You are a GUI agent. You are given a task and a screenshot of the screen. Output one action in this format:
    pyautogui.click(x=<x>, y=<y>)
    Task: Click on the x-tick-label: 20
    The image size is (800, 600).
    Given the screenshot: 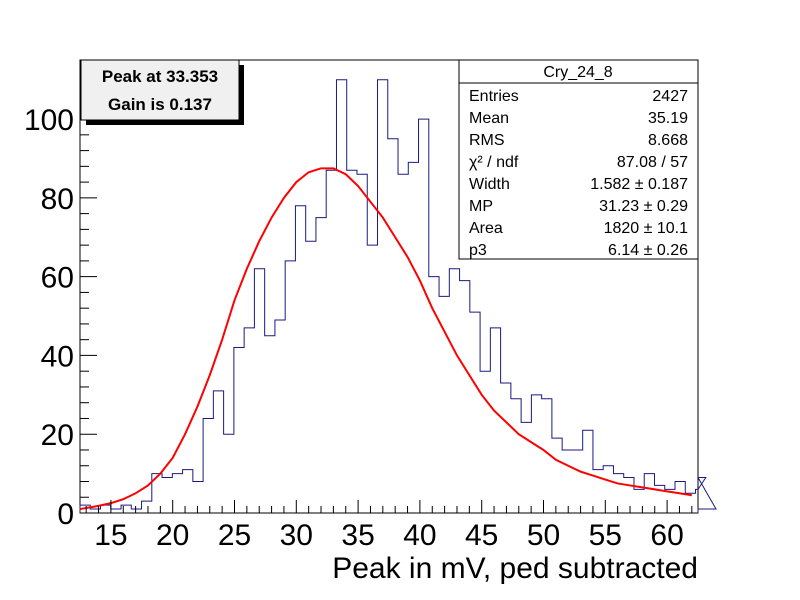 What is the action you would take?
    pyautogui.click(x=172, y=535)
    